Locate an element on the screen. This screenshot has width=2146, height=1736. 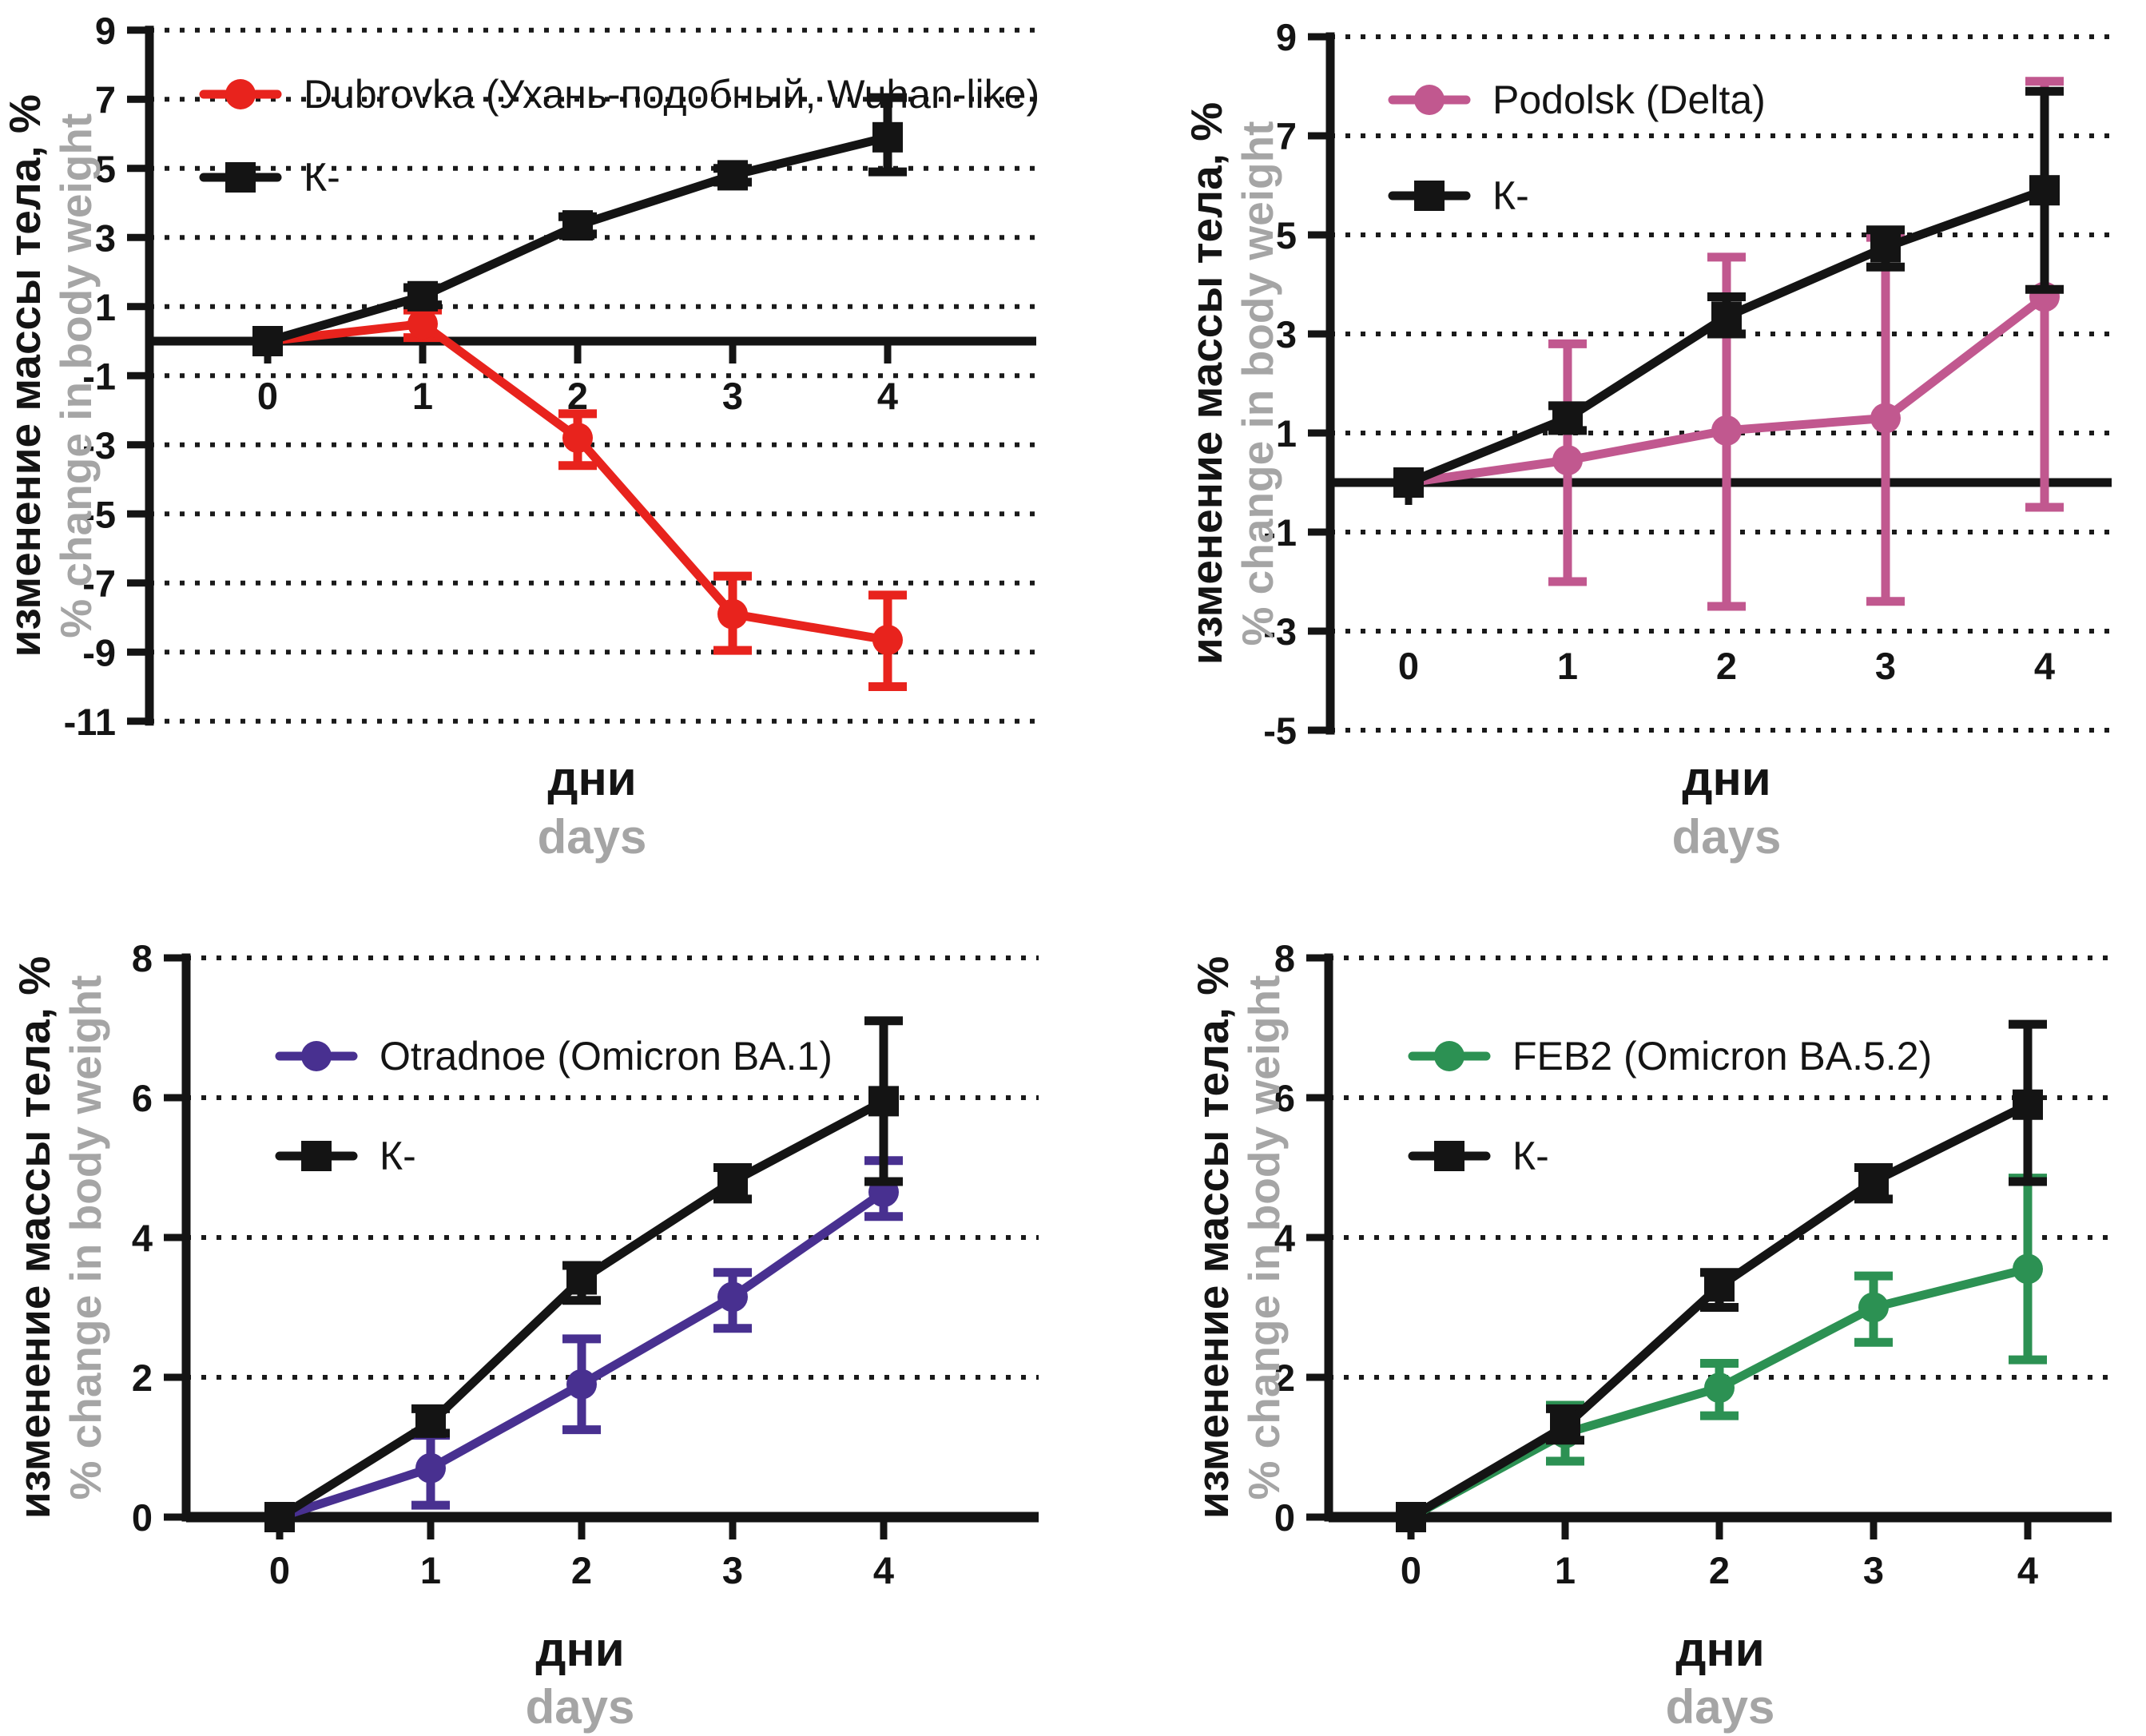
y-tick-label: -11 is located at coordinates (90, 722).